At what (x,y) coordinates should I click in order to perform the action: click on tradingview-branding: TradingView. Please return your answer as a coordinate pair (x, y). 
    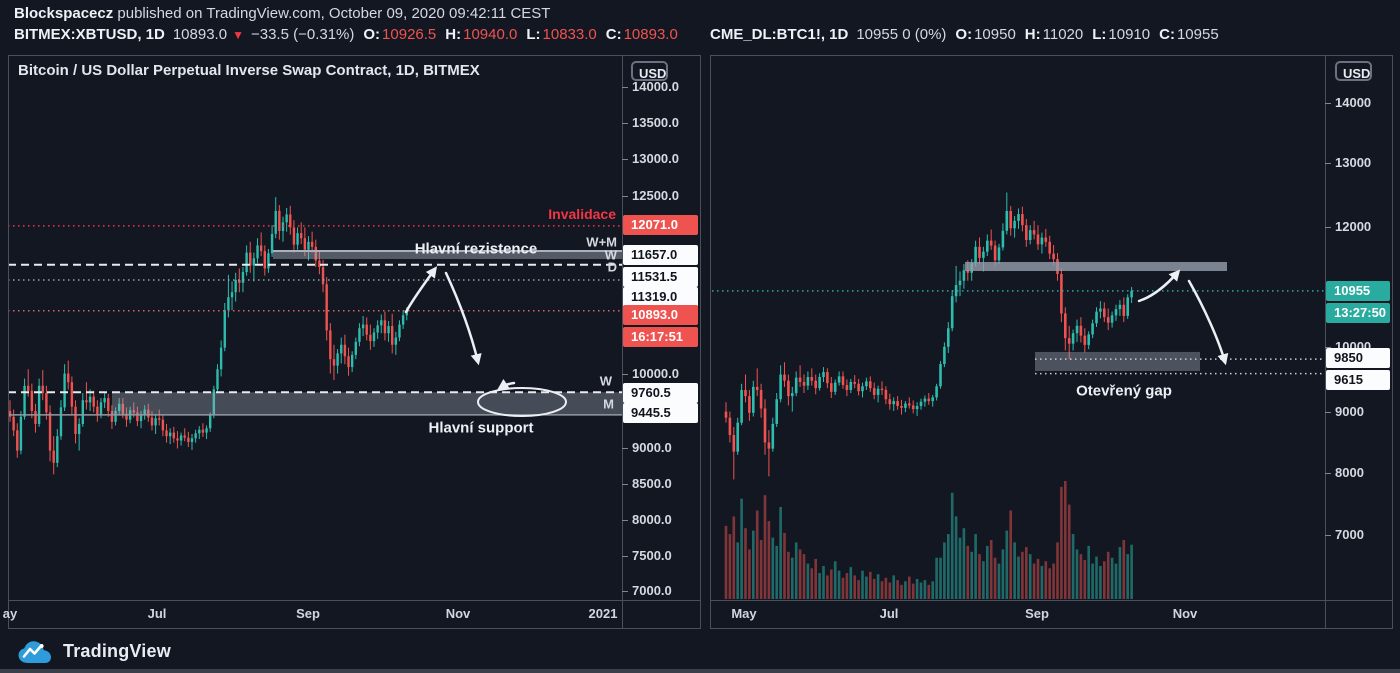
    Looking at the image, I should click on (93, 651).